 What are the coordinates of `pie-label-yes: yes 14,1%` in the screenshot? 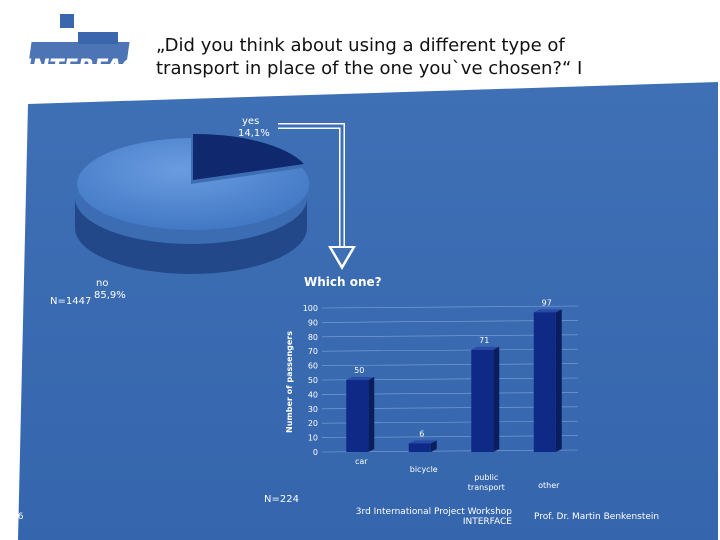 It's located at (254, 128).